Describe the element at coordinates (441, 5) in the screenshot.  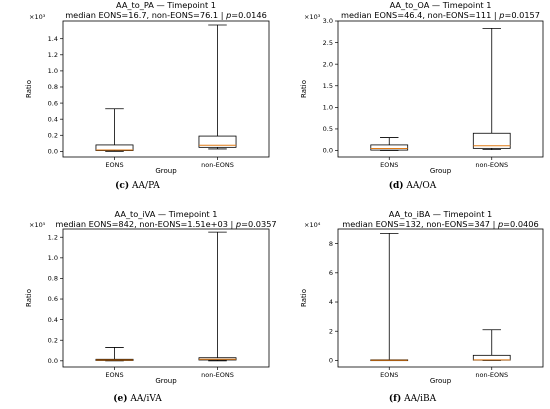
I see `panel-d-title: AA_to_OA — Timepoint 1` at that location.